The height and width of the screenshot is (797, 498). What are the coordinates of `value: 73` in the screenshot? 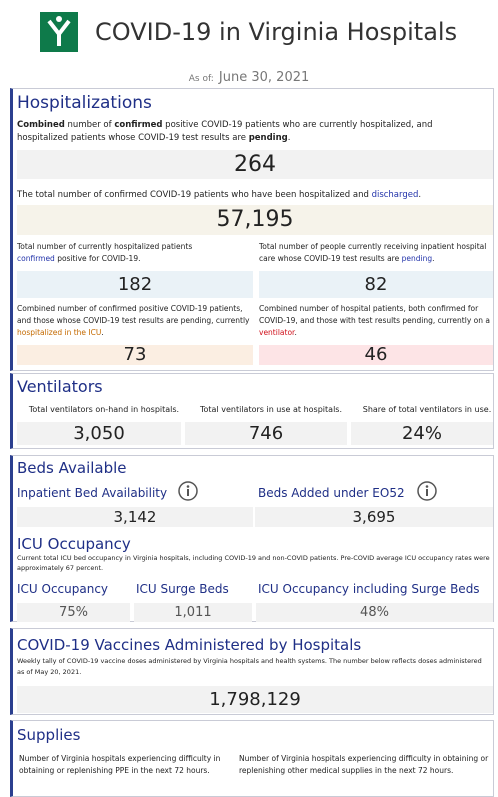 It's located at (135, 355).